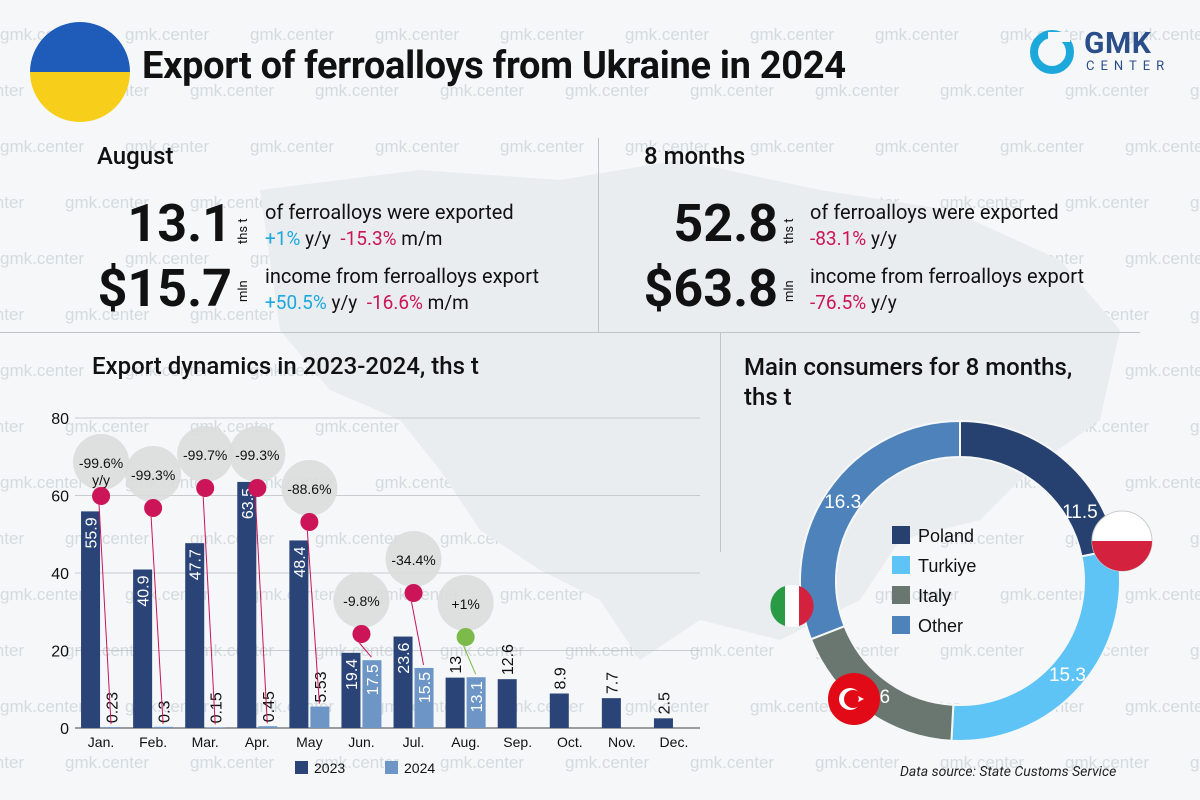 The image size is (1200, 800). I want to click on august-heading: August, so click(135, 156).